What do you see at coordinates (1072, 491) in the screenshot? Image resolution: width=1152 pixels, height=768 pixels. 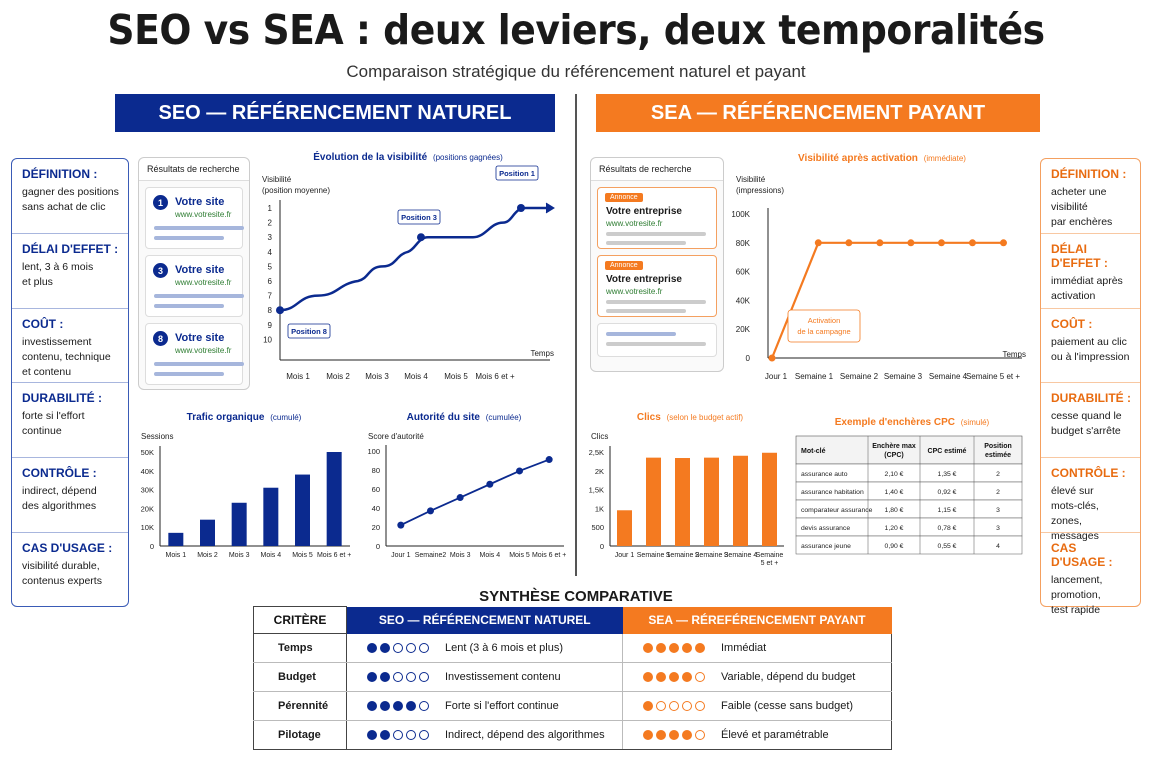 I see `summary-item-text: élevé sur` at bounding box center [1072, 491].